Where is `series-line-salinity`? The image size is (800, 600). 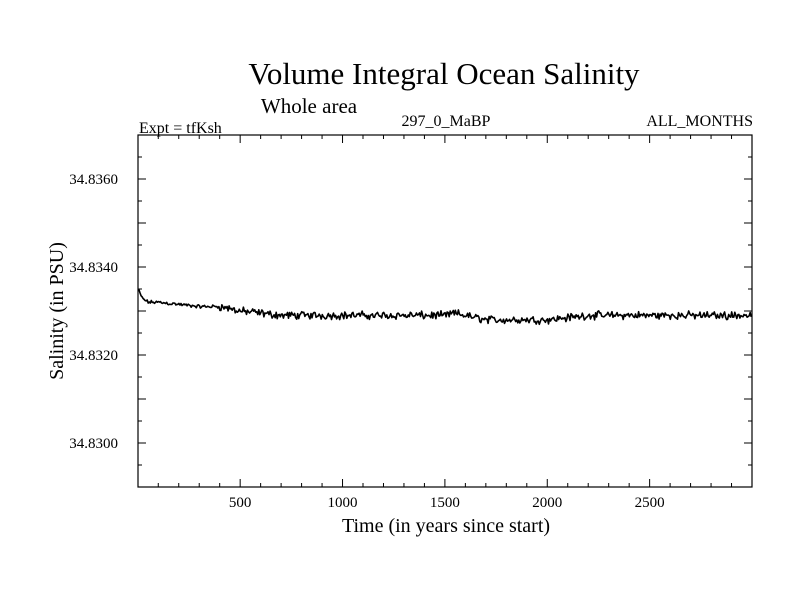
series-line-salinity is located at coordinates (444, 307).